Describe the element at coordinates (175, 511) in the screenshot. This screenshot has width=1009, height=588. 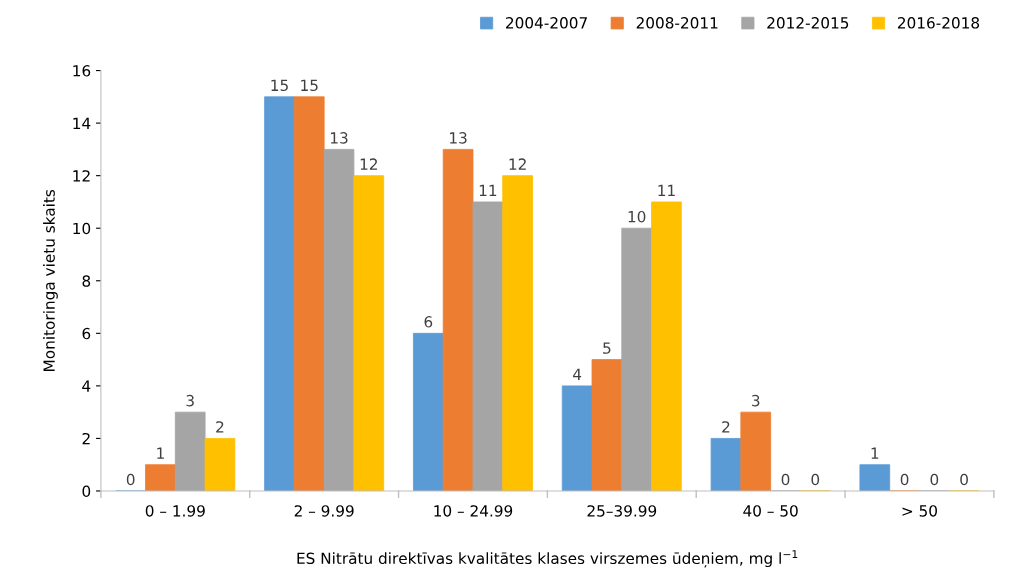
I see `x-tick-label: 0 – 1.99` at that location.